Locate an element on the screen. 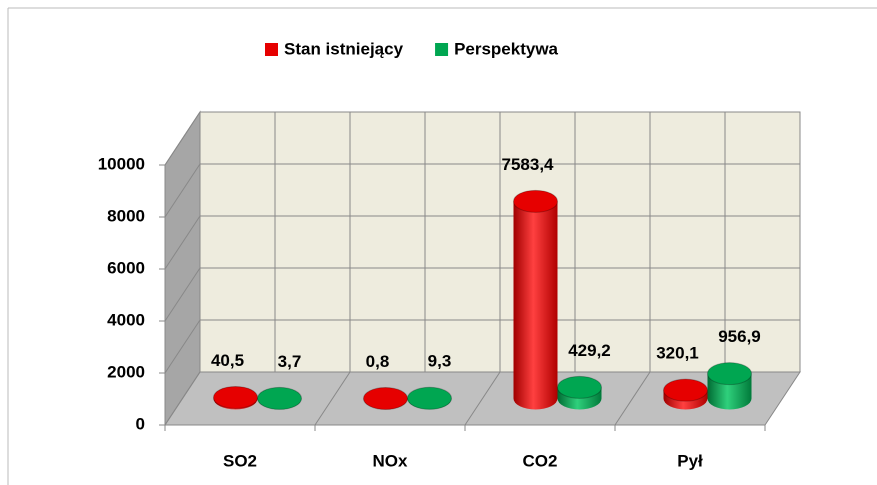  y-tick-label: 10000 is located at coordinates (121, 163).